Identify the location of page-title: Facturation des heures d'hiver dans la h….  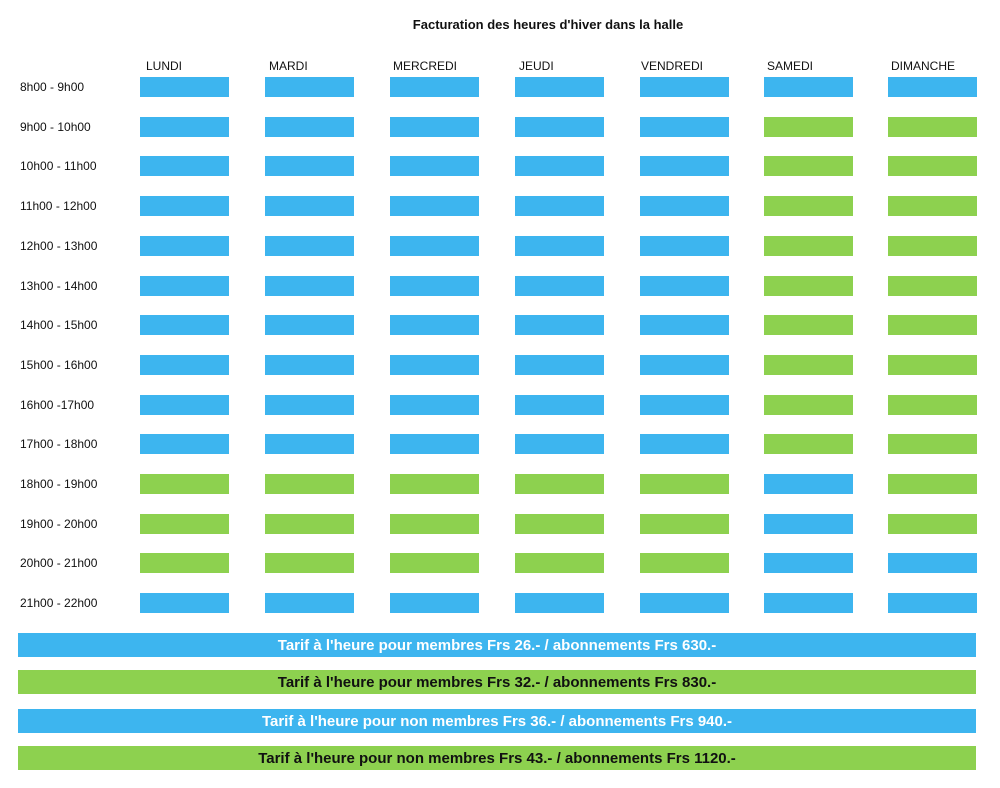
(548, 24).